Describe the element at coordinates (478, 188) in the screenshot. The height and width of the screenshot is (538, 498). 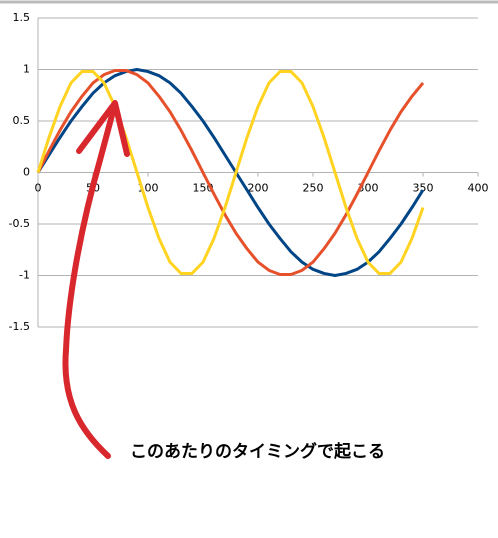
I see `x-tick-label: 400` at that location.